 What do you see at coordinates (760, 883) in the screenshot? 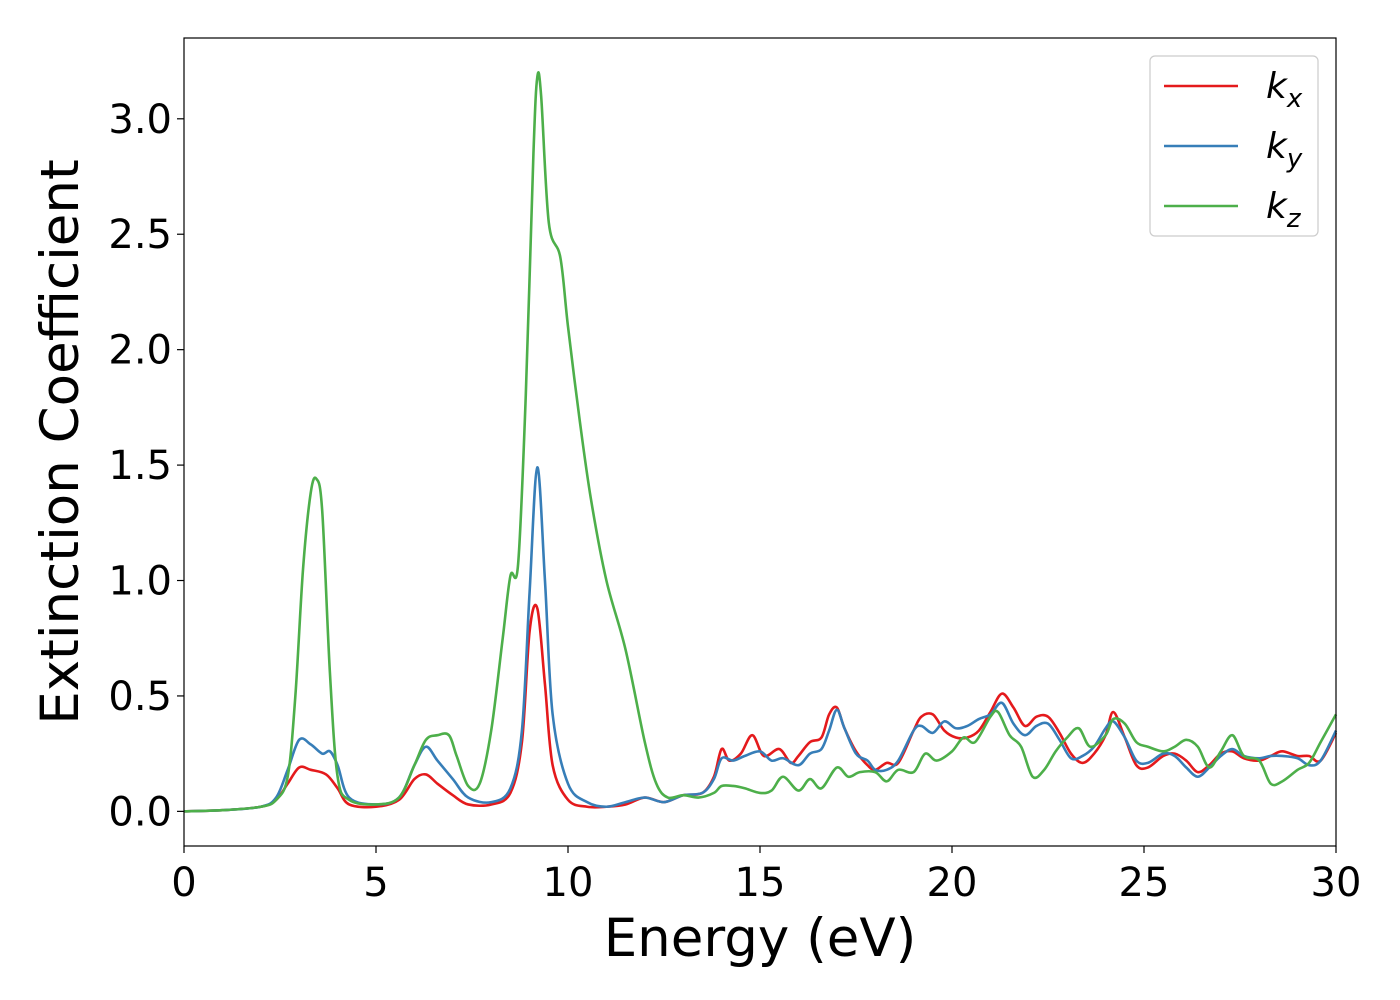
I see `x-tick-label: 15` at bounding box center [760, 883].